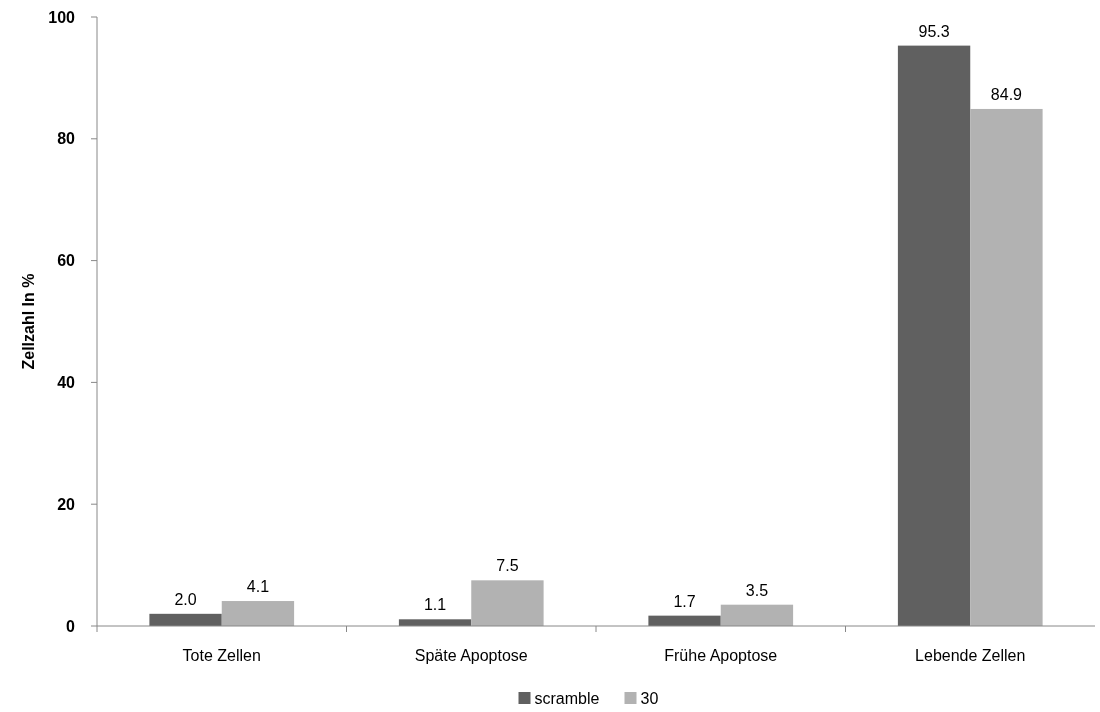  What do you see at coordinates (684, 601) in the screenshot?
I see `data-label: 1.7` at bounding box center [684, 601].